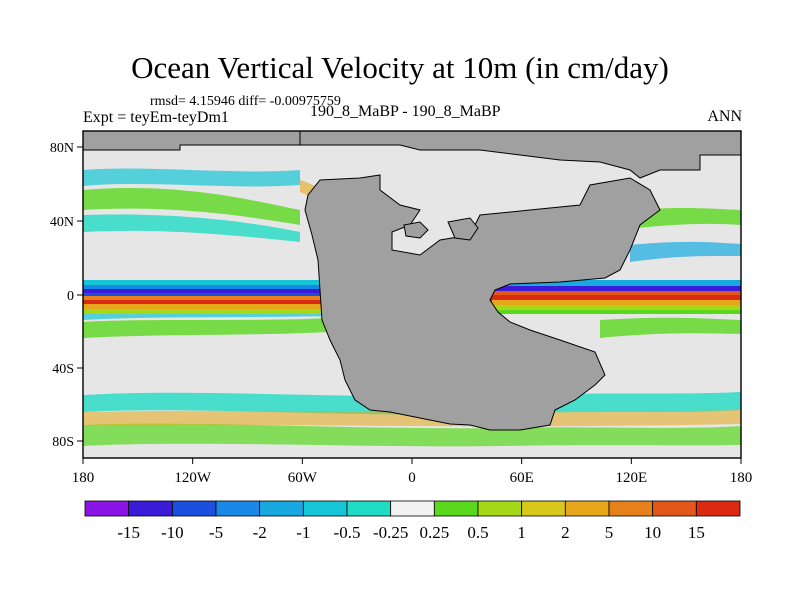 This screenshot has height=600, width=800. What do you see at coordinates (609, 532) in the screenshot?
I see `colorbar-label: 5` at bounding box center [609, 532].